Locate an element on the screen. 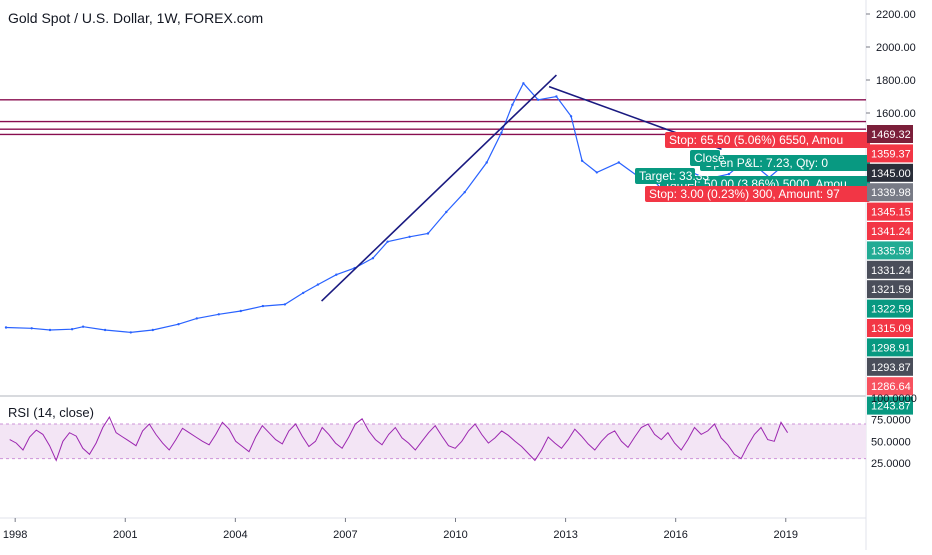 The height and width of the screenshot is (555, 932). price-tag: 1345.00 is located at coordinates (890, 172).